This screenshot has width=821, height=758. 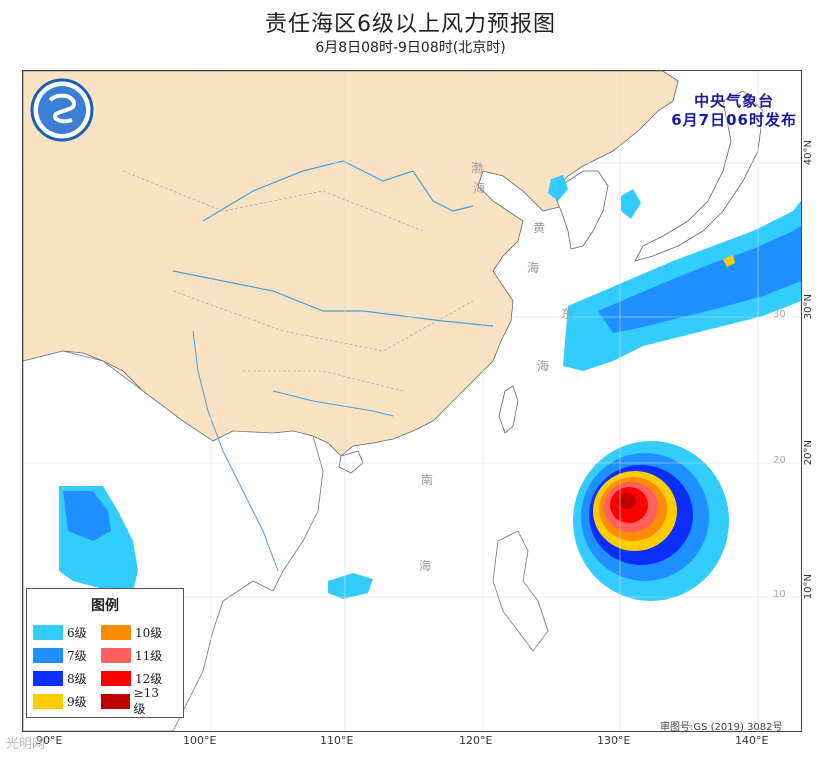 What do you see at coordinates (808, 587) in the screenshot?
I see `lat-label-10: 10°N` at bounding box center [808, 587].